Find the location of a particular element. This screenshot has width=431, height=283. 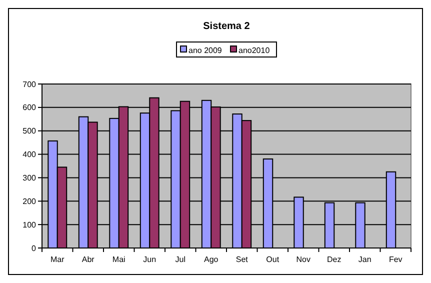

x-tick-label: Jul is located at coordinates (180, 259).